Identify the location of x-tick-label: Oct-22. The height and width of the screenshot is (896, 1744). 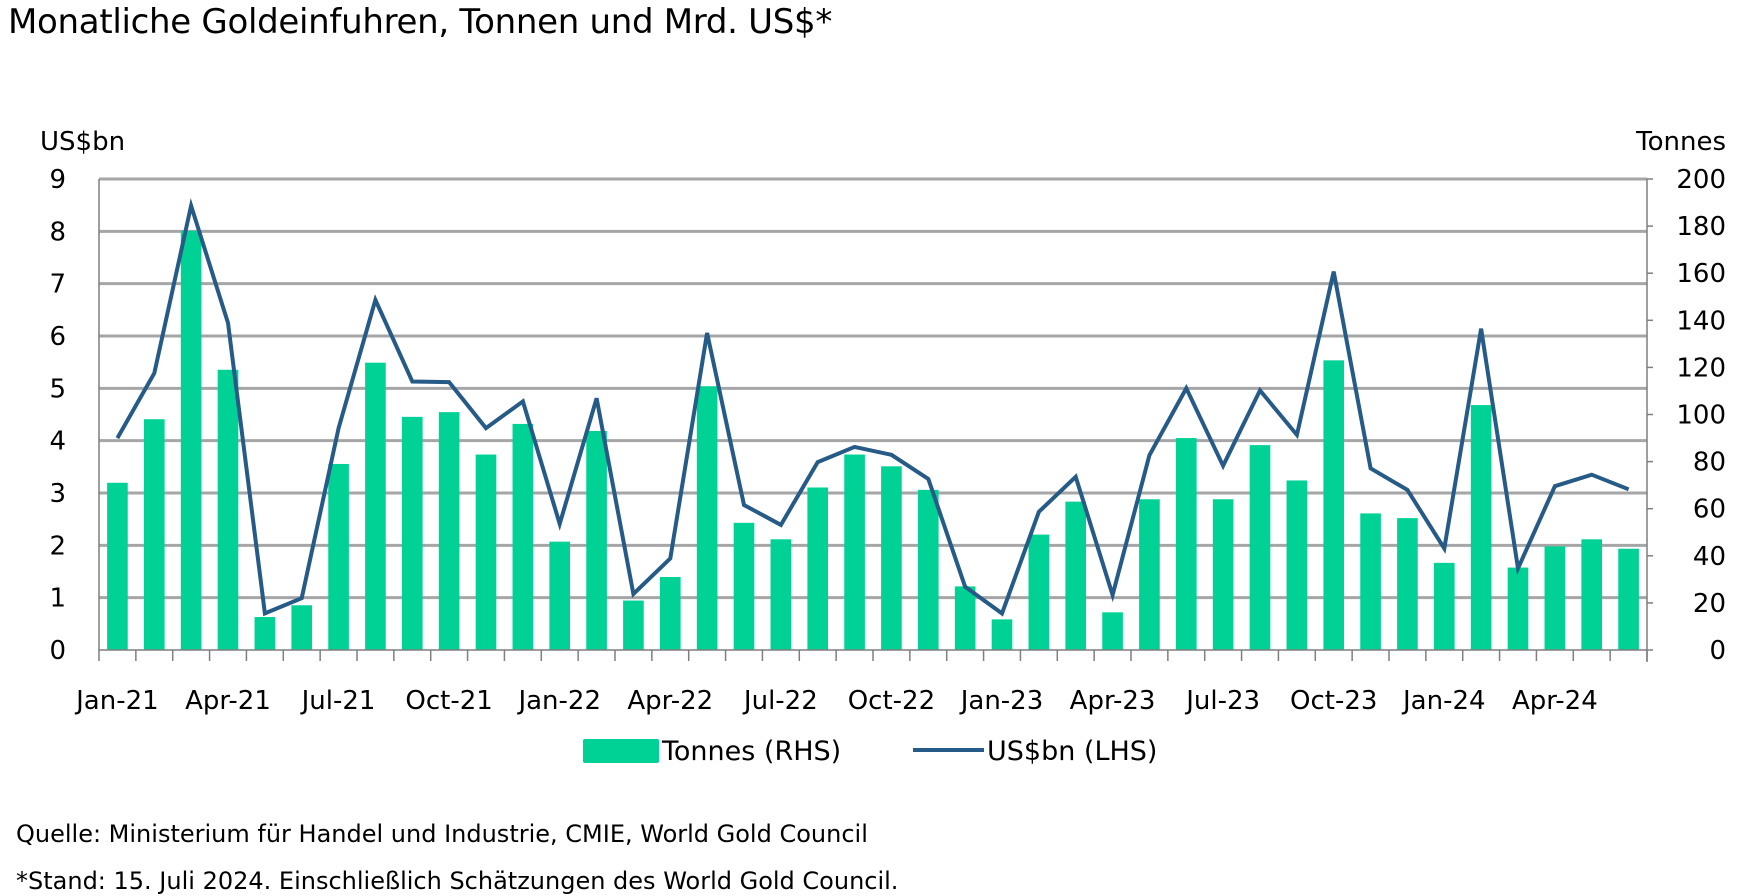
(891, 701).